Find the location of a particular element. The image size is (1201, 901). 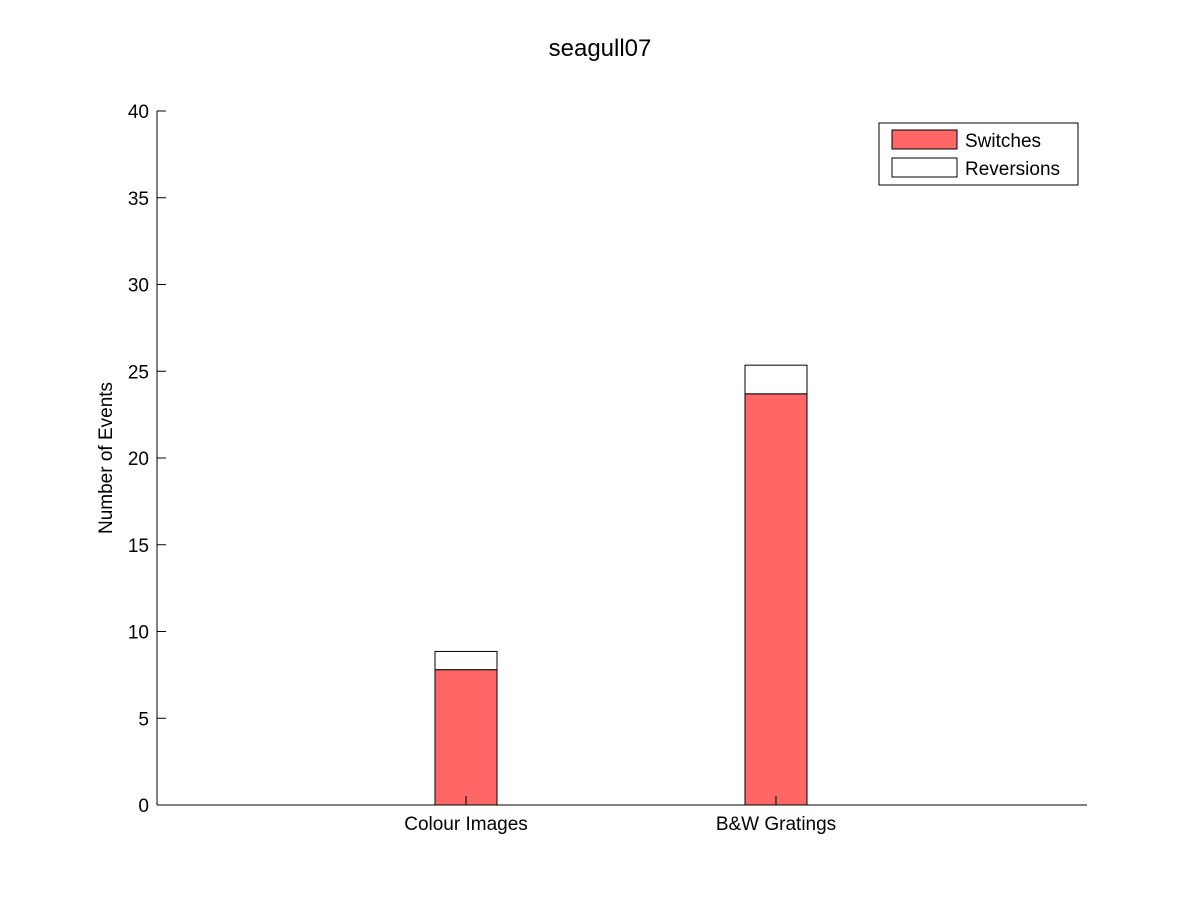

y-tick-label: 20 is located at coordinates (138, 459).